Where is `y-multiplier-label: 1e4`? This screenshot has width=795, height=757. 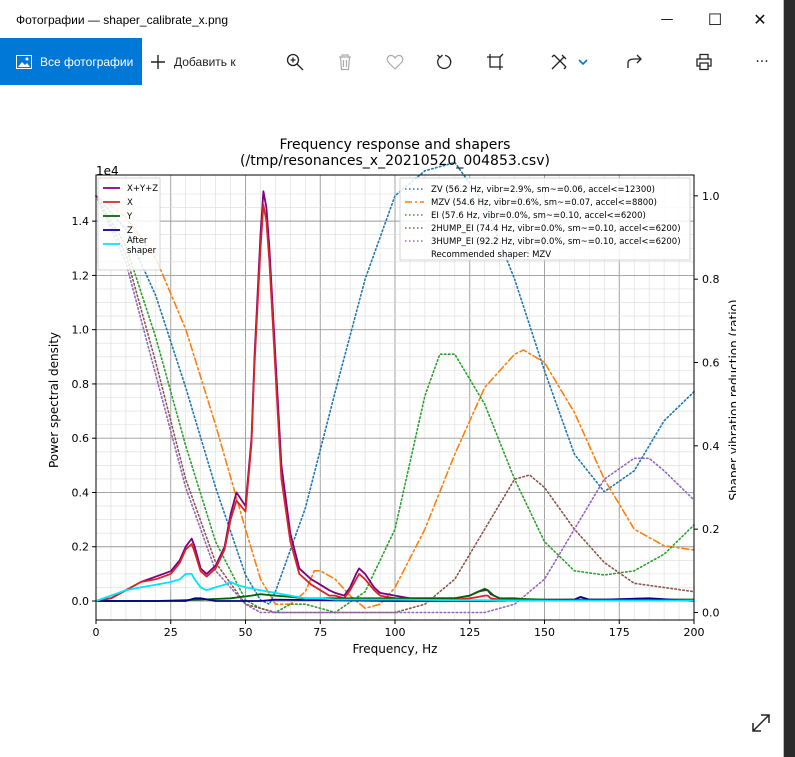
y-multiplier-label: 1e4 is located at coordinates (107, 171).